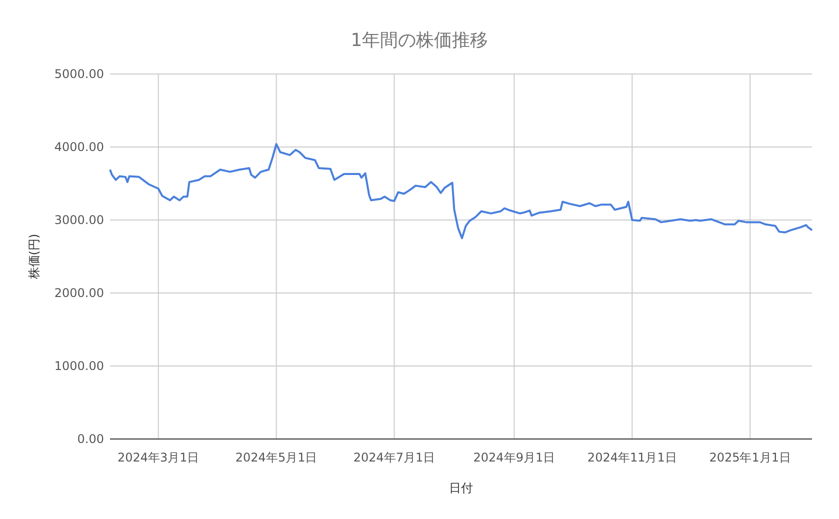 The width and height of the screenshot is (839, 519). Describe the element at coordinates (79, 73) in the screenshot. I see `y-tick-label: 5000.00` at that location.